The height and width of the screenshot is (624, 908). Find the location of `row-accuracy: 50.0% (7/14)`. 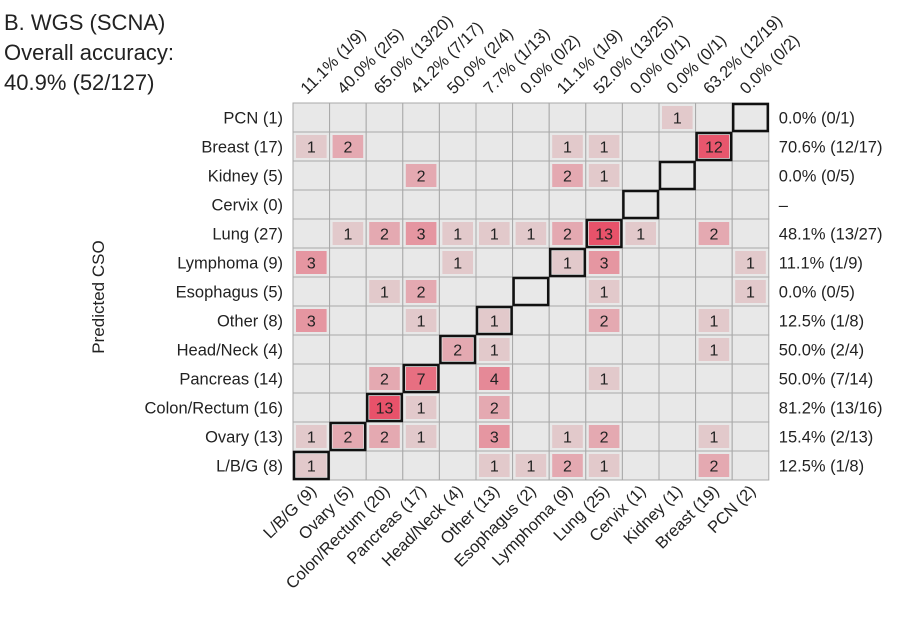

row-accuracy: 50.0% (7/14) is located at coordinates (826, 380).